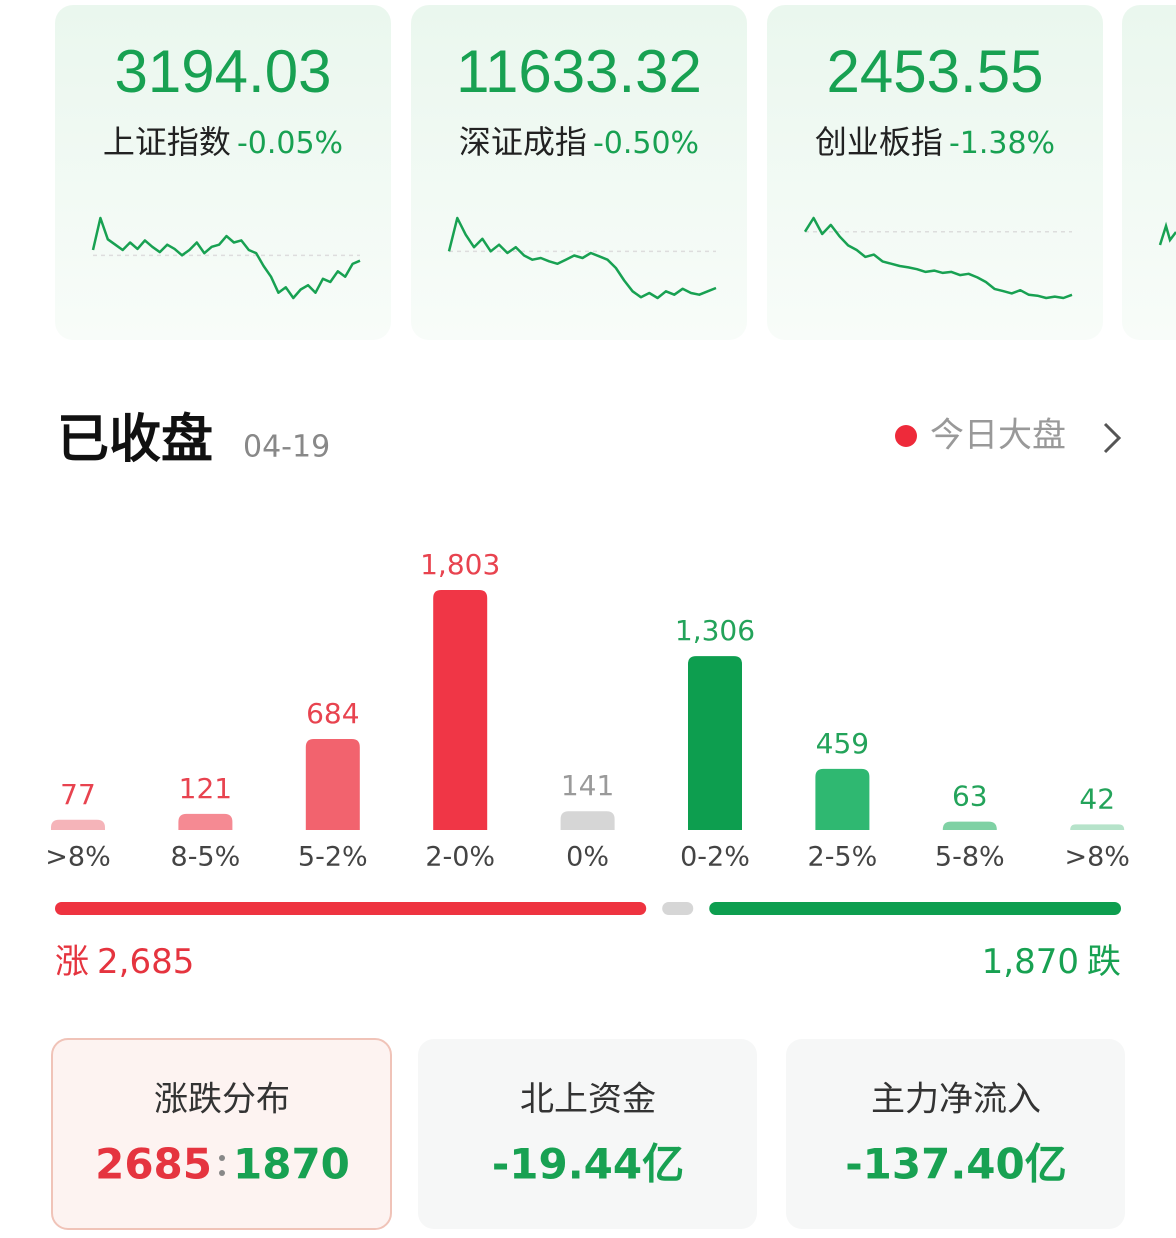 The width and height of the screenshot is (1176, 1238). Describe the element at coordinates (291, 1164) in the screenshot. I see `summary-down: 1870` at that location.